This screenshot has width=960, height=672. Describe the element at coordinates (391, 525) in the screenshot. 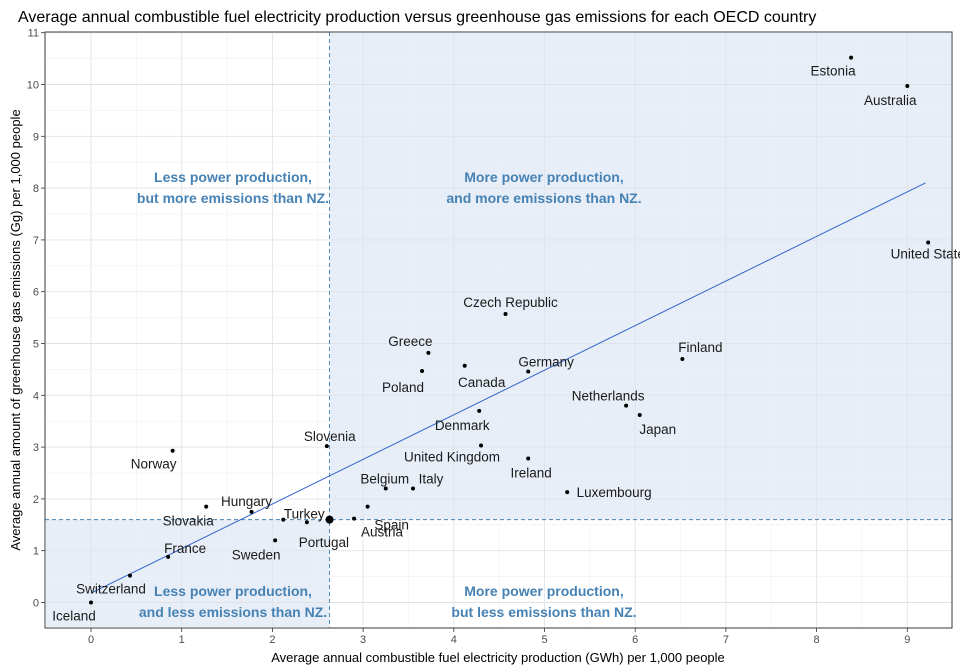

I see `point-label: Spain` at that location.